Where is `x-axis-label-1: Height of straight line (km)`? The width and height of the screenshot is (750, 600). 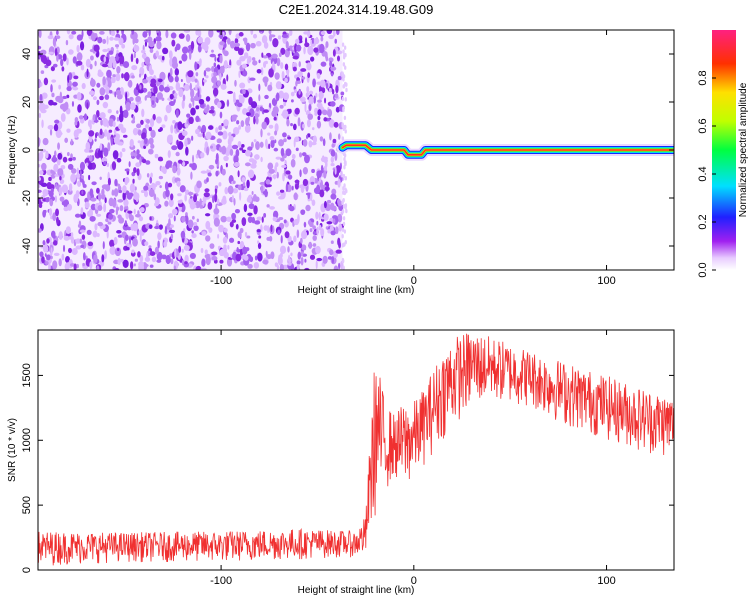 x-axis-label-1: Height of straight line (km) is located at coordinates (356, 290).